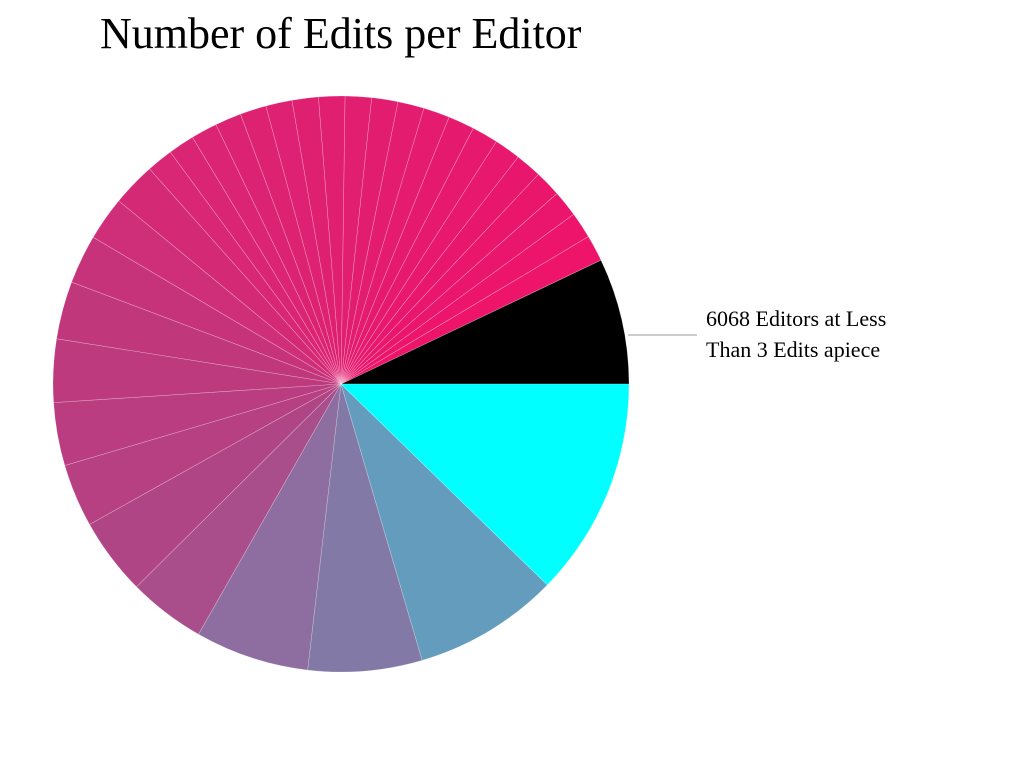 This screenshot has height=768, width=1024. Describe the element at coordinates (341, 33) in the screenshot. I see `chart-title: Number of Edits per Editor` at that location.